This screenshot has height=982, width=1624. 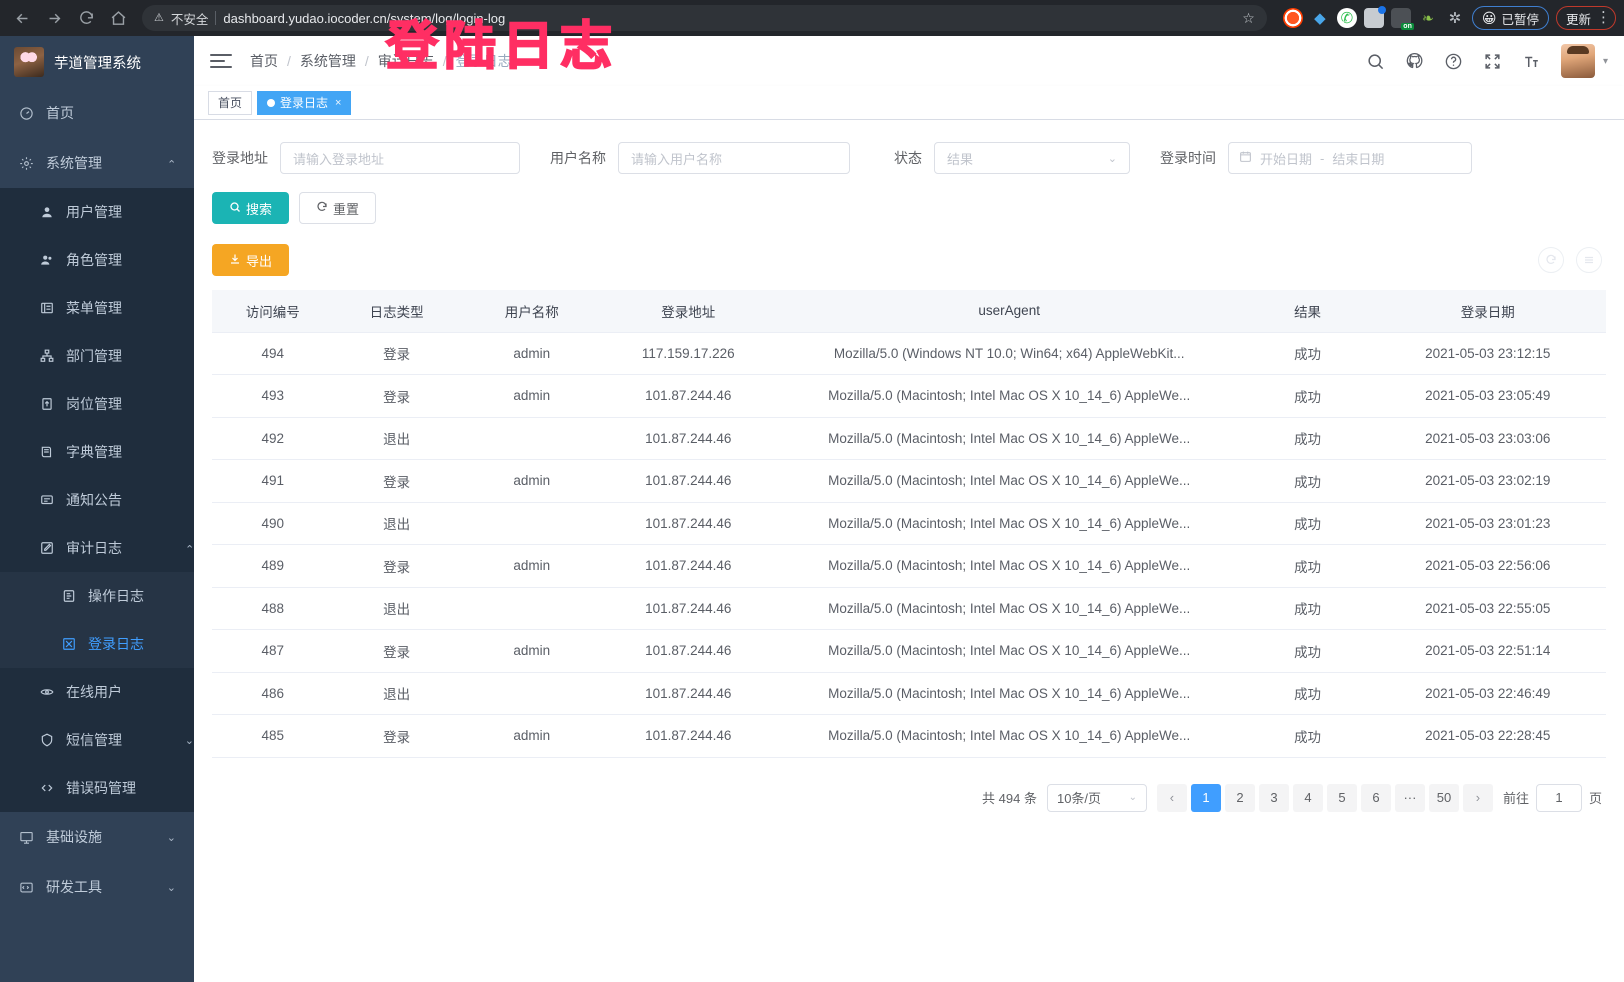 I want to click on sidebar-item-sms-mgmt: 短信管理 ⌄, so click(x=97, y=740).